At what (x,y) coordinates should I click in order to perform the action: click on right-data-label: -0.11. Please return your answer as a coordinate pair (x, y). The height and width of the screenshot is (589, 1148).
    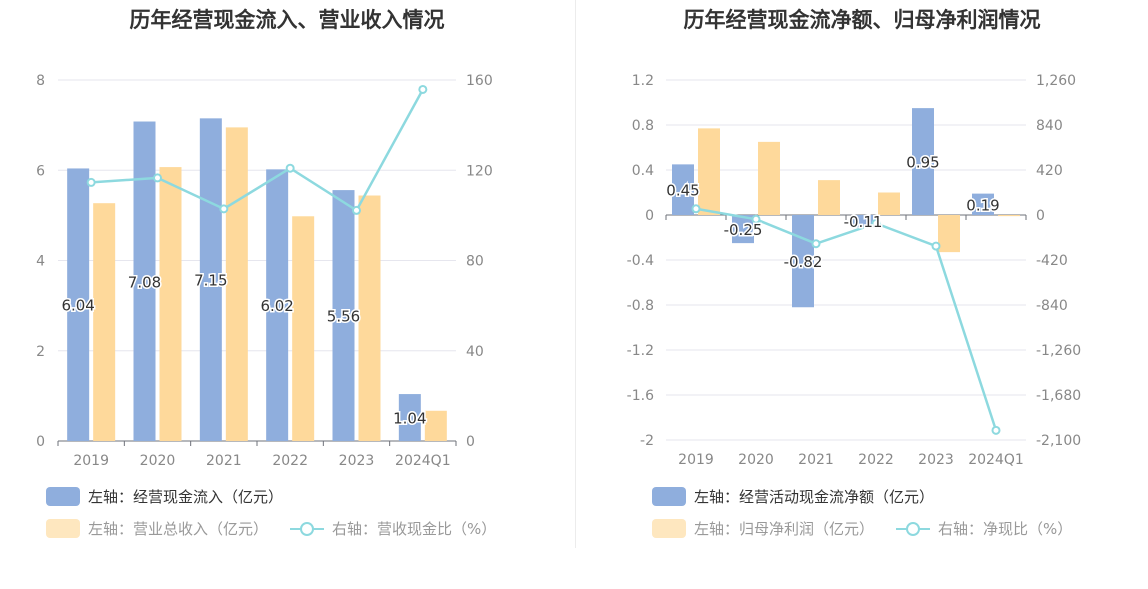
    Looking at the image, I should click on (863, 222).